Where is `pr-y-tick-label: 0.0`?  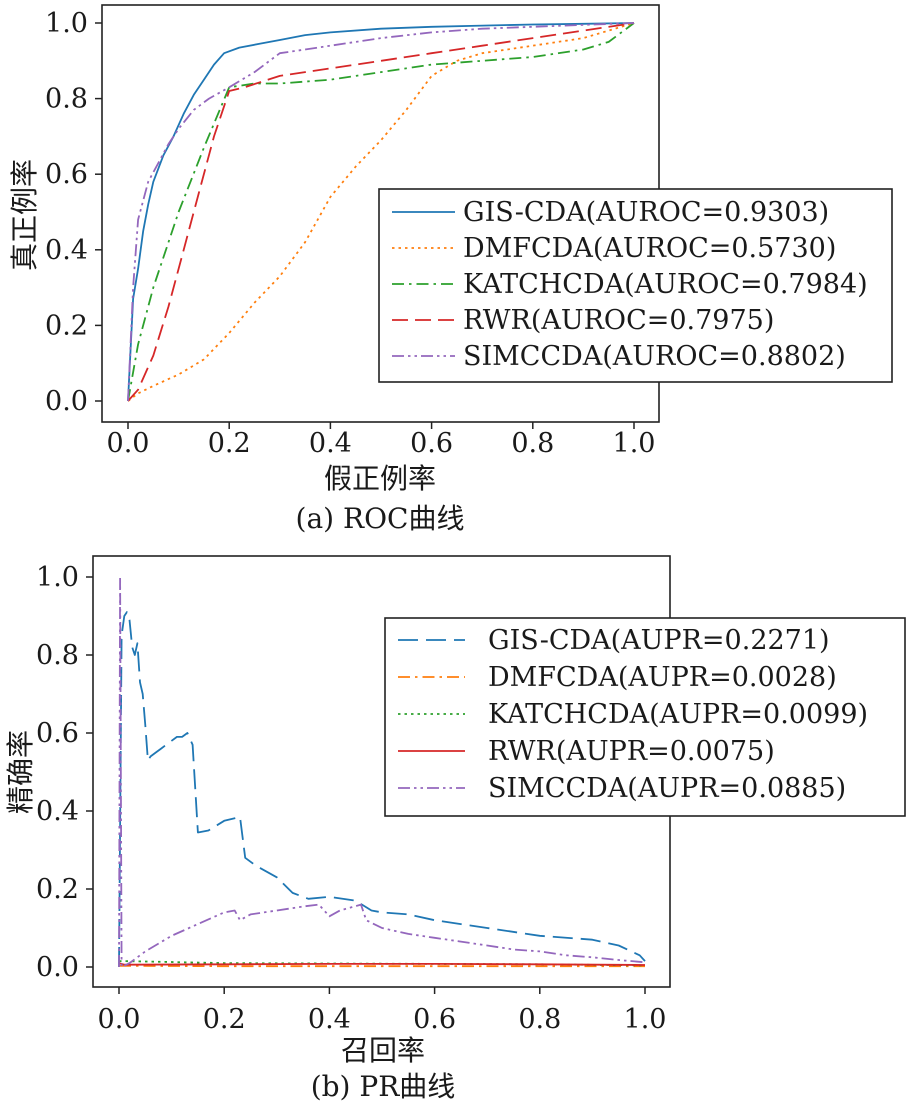 pr-y-tick-label: 0.0 is located at coordinates (57, 967).